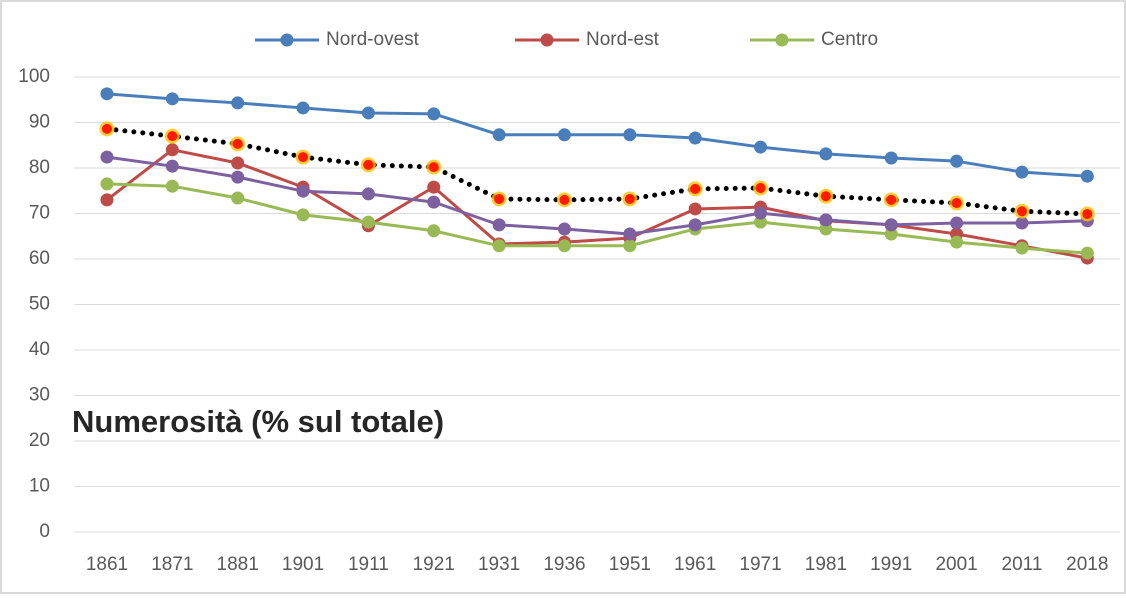  What do you see at coordinates (39, 486) in the screenshot?
I see `y-tick-label: 10` at bounding box center [39, 486].